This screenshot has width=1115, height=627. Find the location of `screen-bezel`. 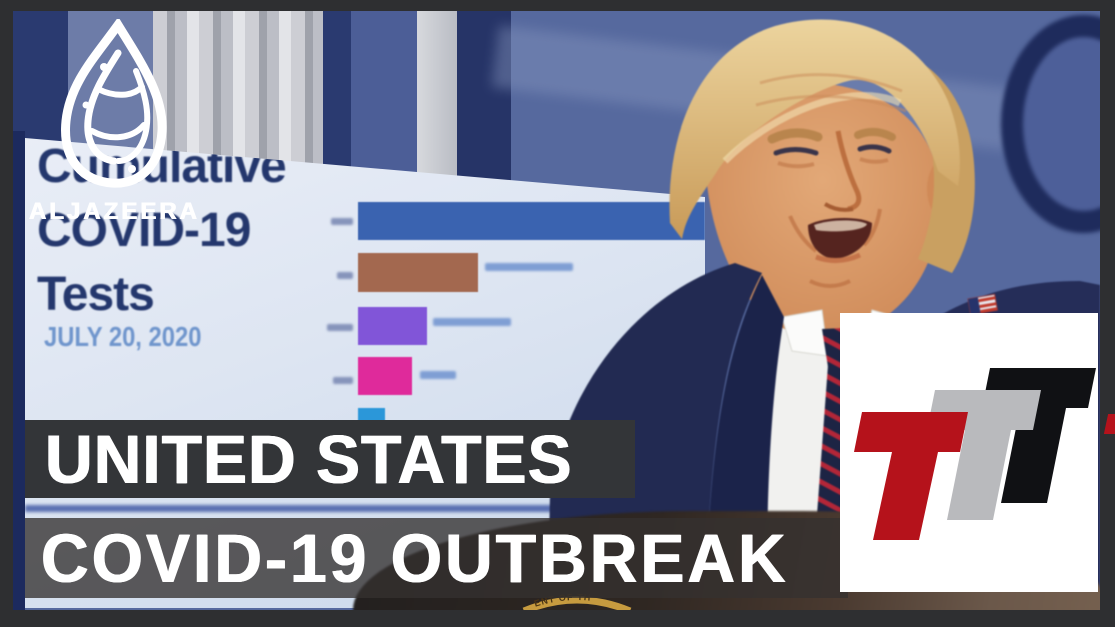

screen-bezel is located at coordinates (19, 370).